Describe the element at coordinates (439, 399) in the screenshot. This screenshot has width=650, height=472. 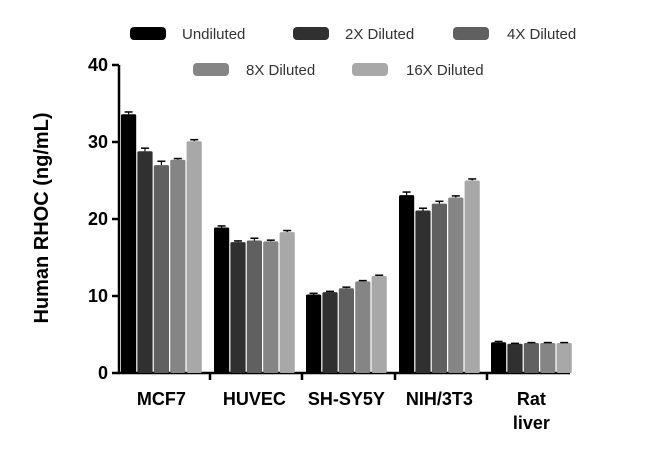
I see `x-tick-label: NIH/3T3` at that location.